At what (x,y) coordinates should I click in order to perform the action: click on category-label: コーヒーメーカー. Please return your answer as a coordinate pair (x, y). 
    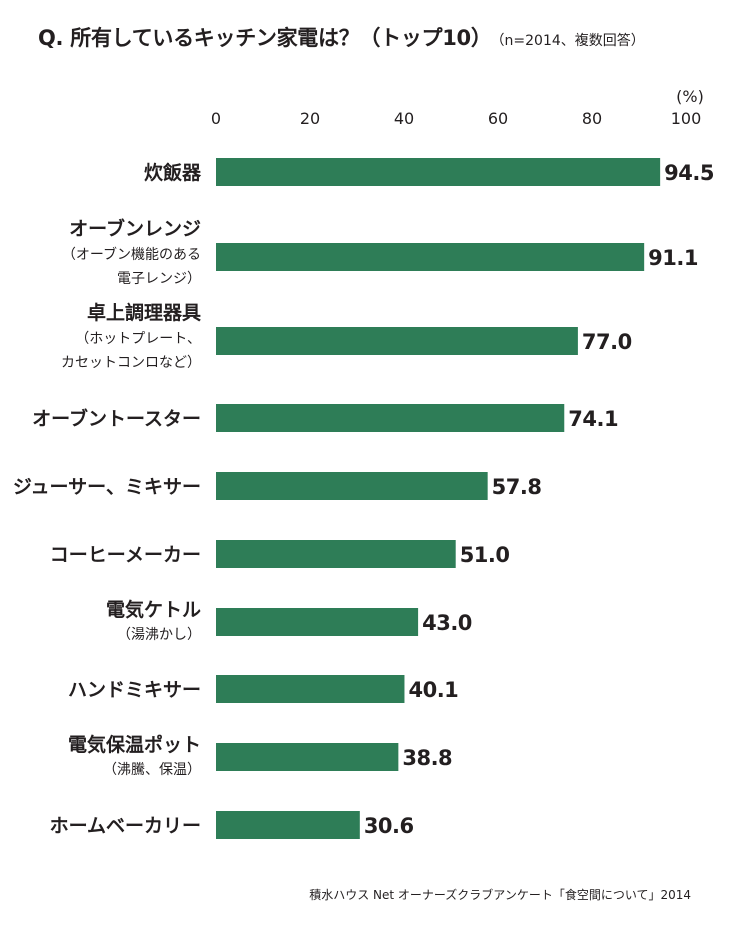
    Looking at the image, I should click on (125, 555).